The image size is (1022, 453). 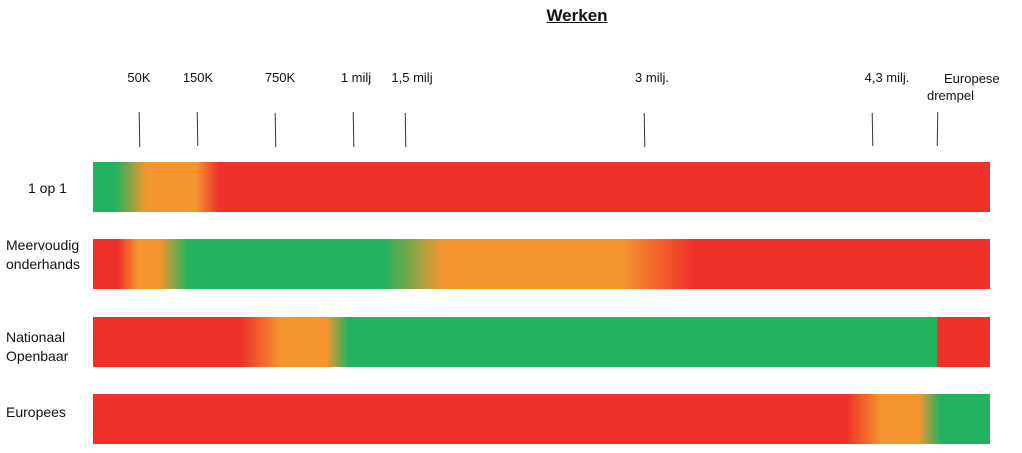 What do you see at coordinates (37, 347) in the screenshot?
I see `row-label-nationaal-openbaar: Nationaal Openbaar` at bounding box center [37, 347].